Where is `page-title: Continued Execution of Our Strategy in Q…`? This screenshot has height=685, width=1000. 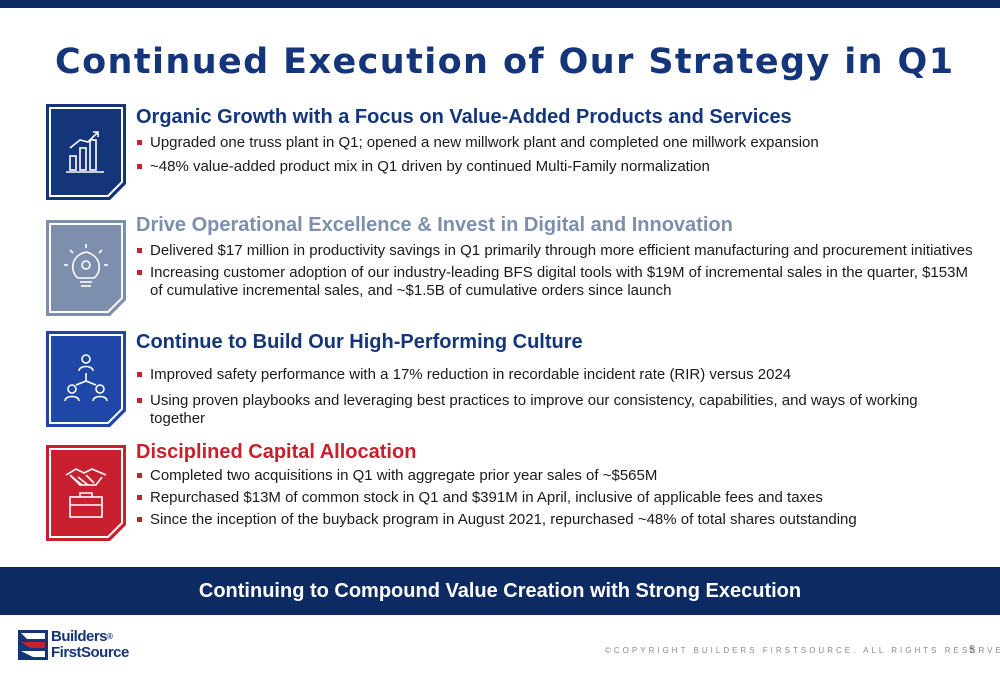
page-title: Continued Execution of Our Strategy in Q… is located at coordinates (505, 62).